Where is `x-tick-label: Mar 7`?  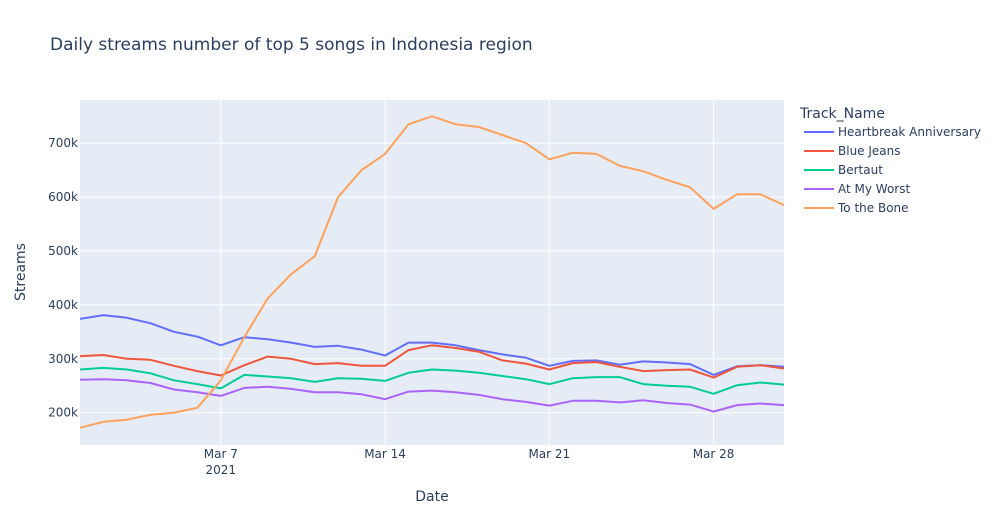
x-tick-label: Mar 7 is located at coordinates (221, 454).